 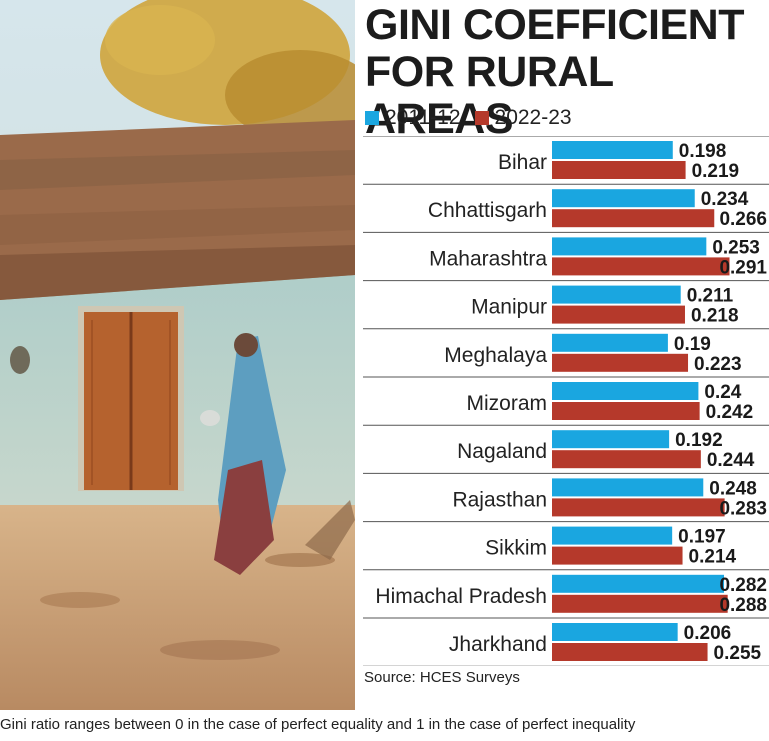 What do you see at coordinates (506, 403) in the screenshot?
I see `category-label-mizoram: Mizoram` at bounding box center [506, 403].